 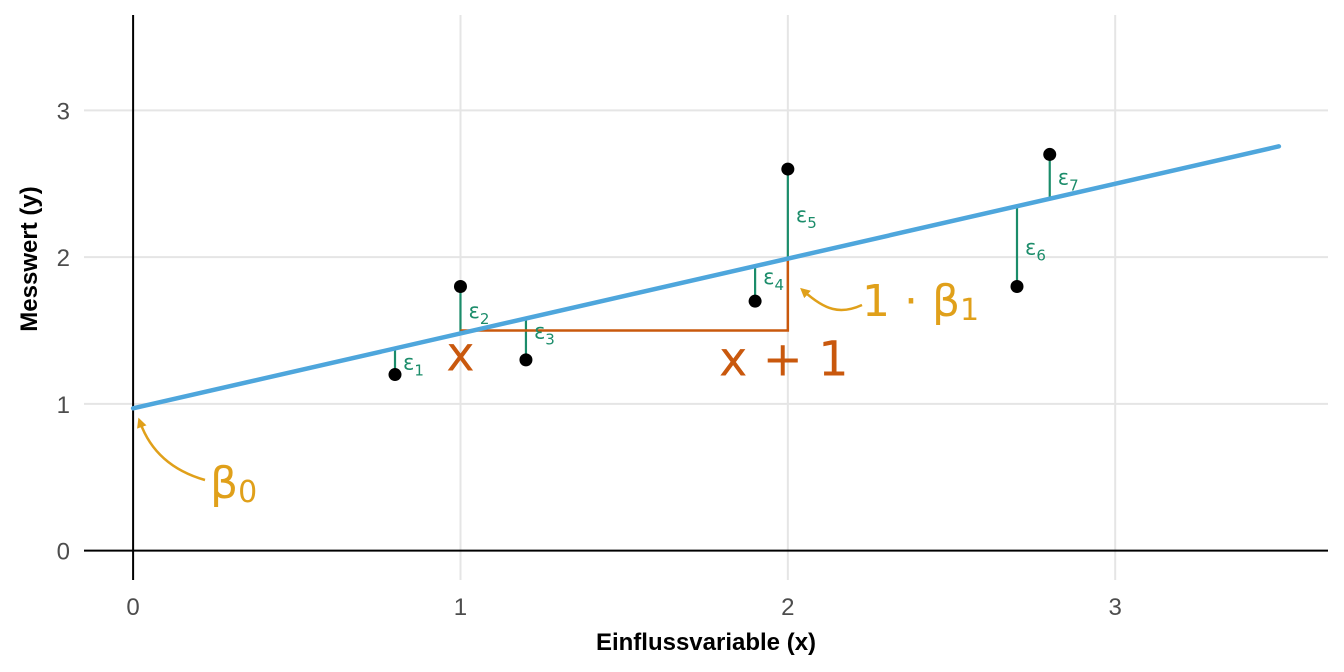 What do you see at coordinates (171, 449) in the screenshot?
I see `beta0-arrow` at bounding box center [171, 449].